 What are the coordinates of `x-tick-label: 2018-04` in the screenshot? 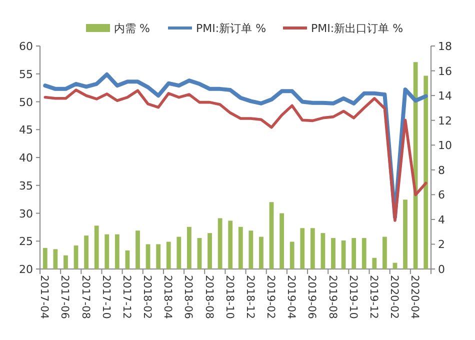 It's located at (168, 297).